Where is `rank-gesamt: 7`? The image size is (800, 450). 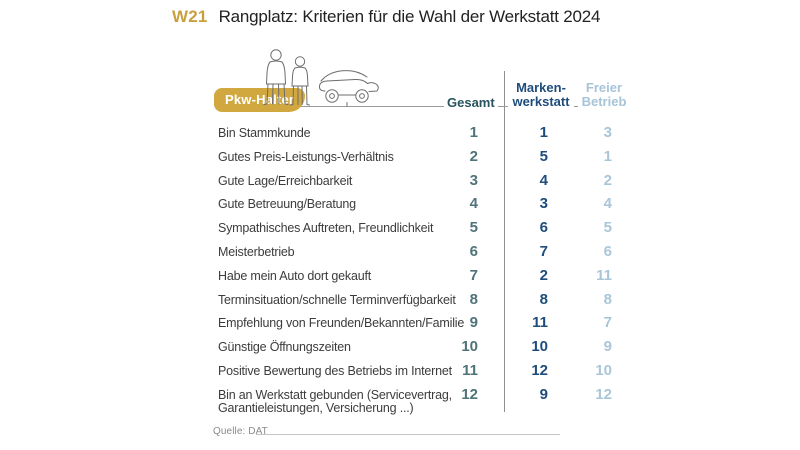 rank-gesamt: 7 is located at coordinates (473, 275).